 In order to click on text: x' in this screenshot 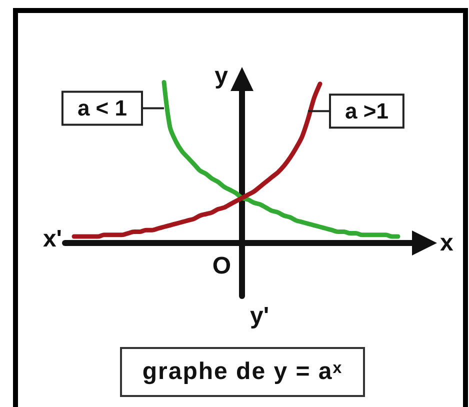, I will do `click(52, 238)`.